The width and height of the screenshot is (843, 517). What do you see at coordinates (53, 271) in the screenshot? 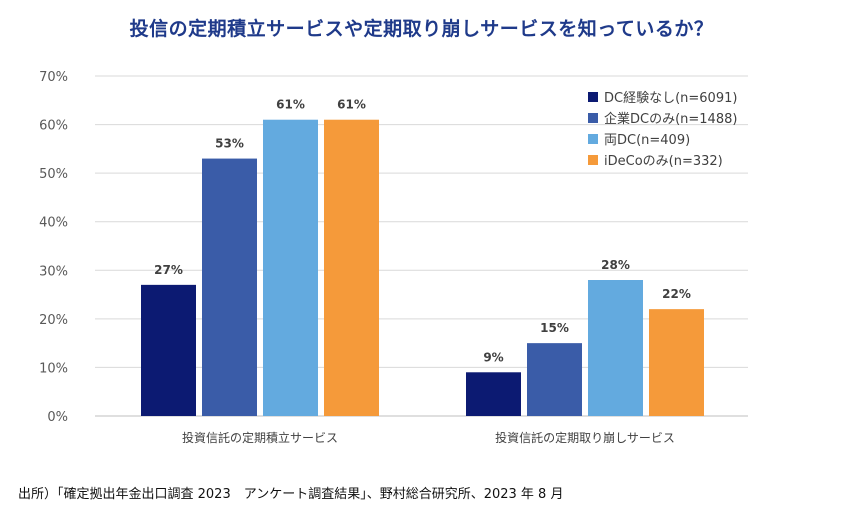
I see `y-tick-label: 30%` at bounding box center [53, 271].